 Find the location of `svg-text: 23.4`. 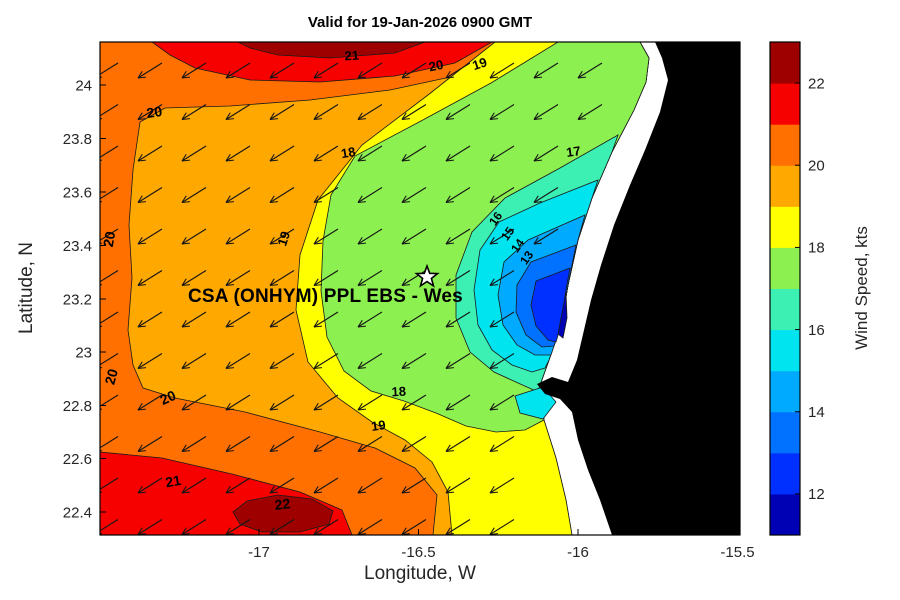

svg-text: 23.4 is located at coordinates (77, 246).